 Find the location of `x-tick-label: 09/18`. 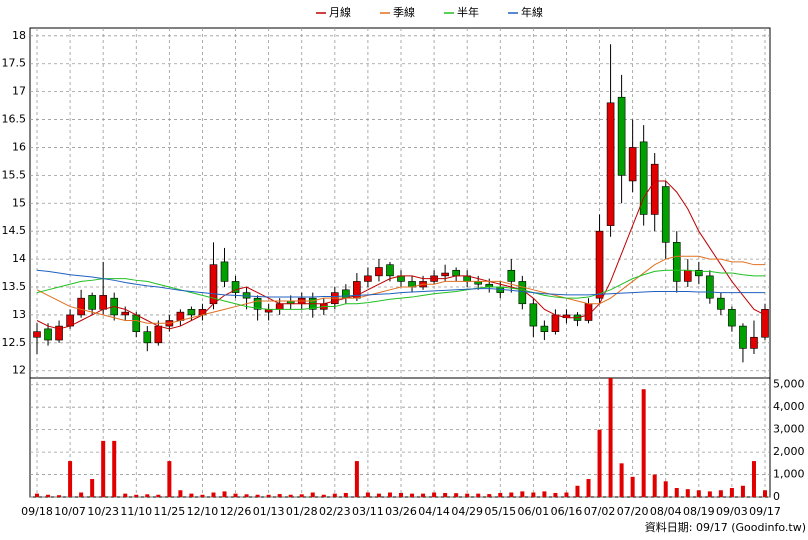

x-tick-label: 09/18 is located at coordinates (37, 511).